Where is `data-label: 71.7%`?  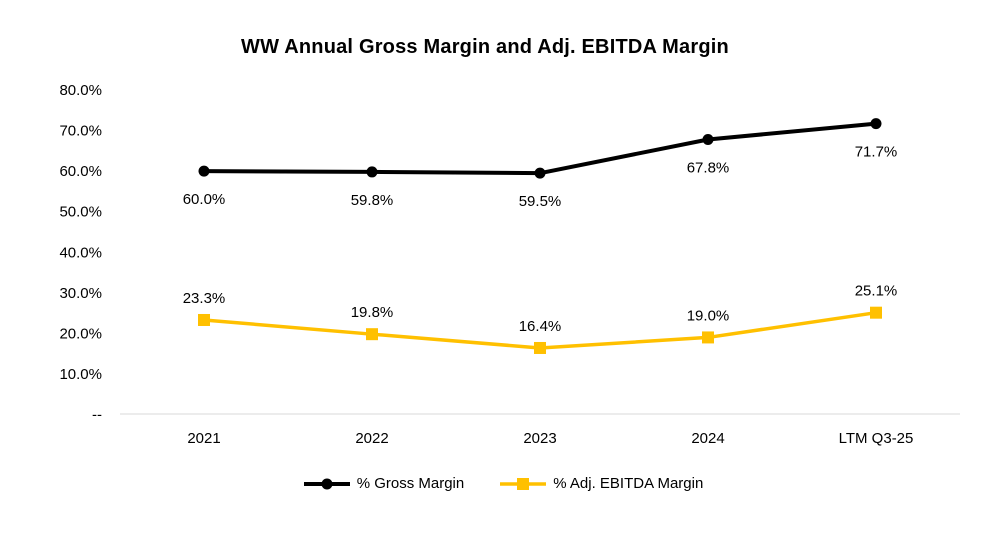
data-label: 71.7% is located at coordinates (876, 152).